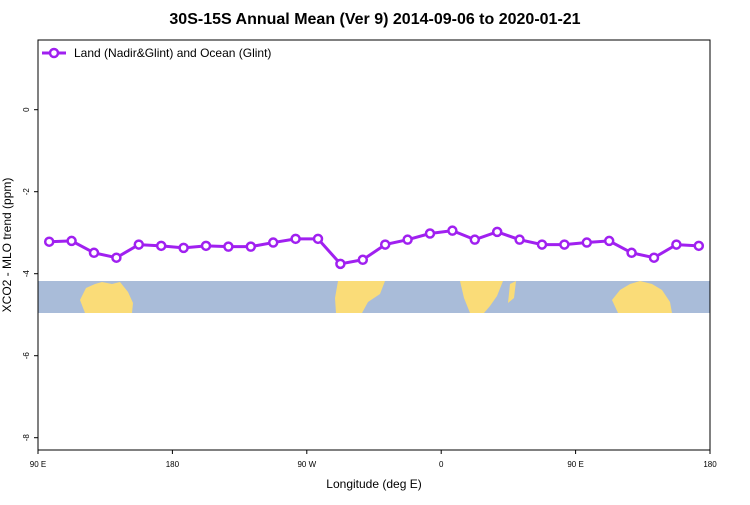 The height and width of the screenshot is (505, 750). I want to click on y-tick-label: -2, so click(26, 192).